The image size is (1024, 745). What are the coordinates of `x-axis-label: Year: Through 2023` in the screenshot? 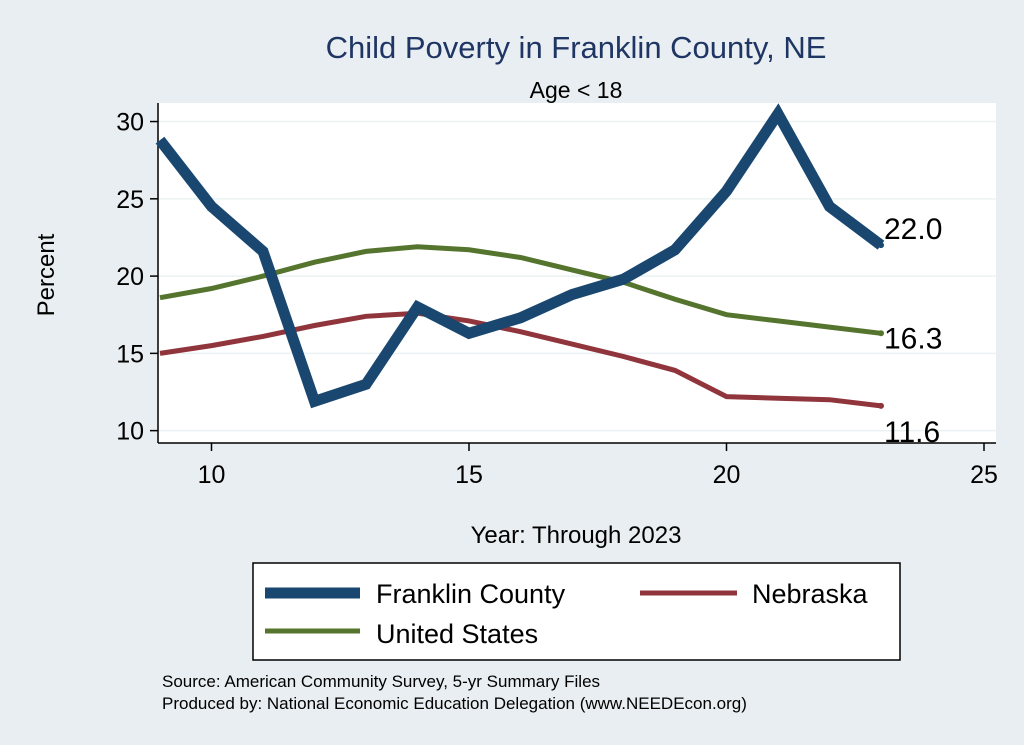 It's located at (576, 535).